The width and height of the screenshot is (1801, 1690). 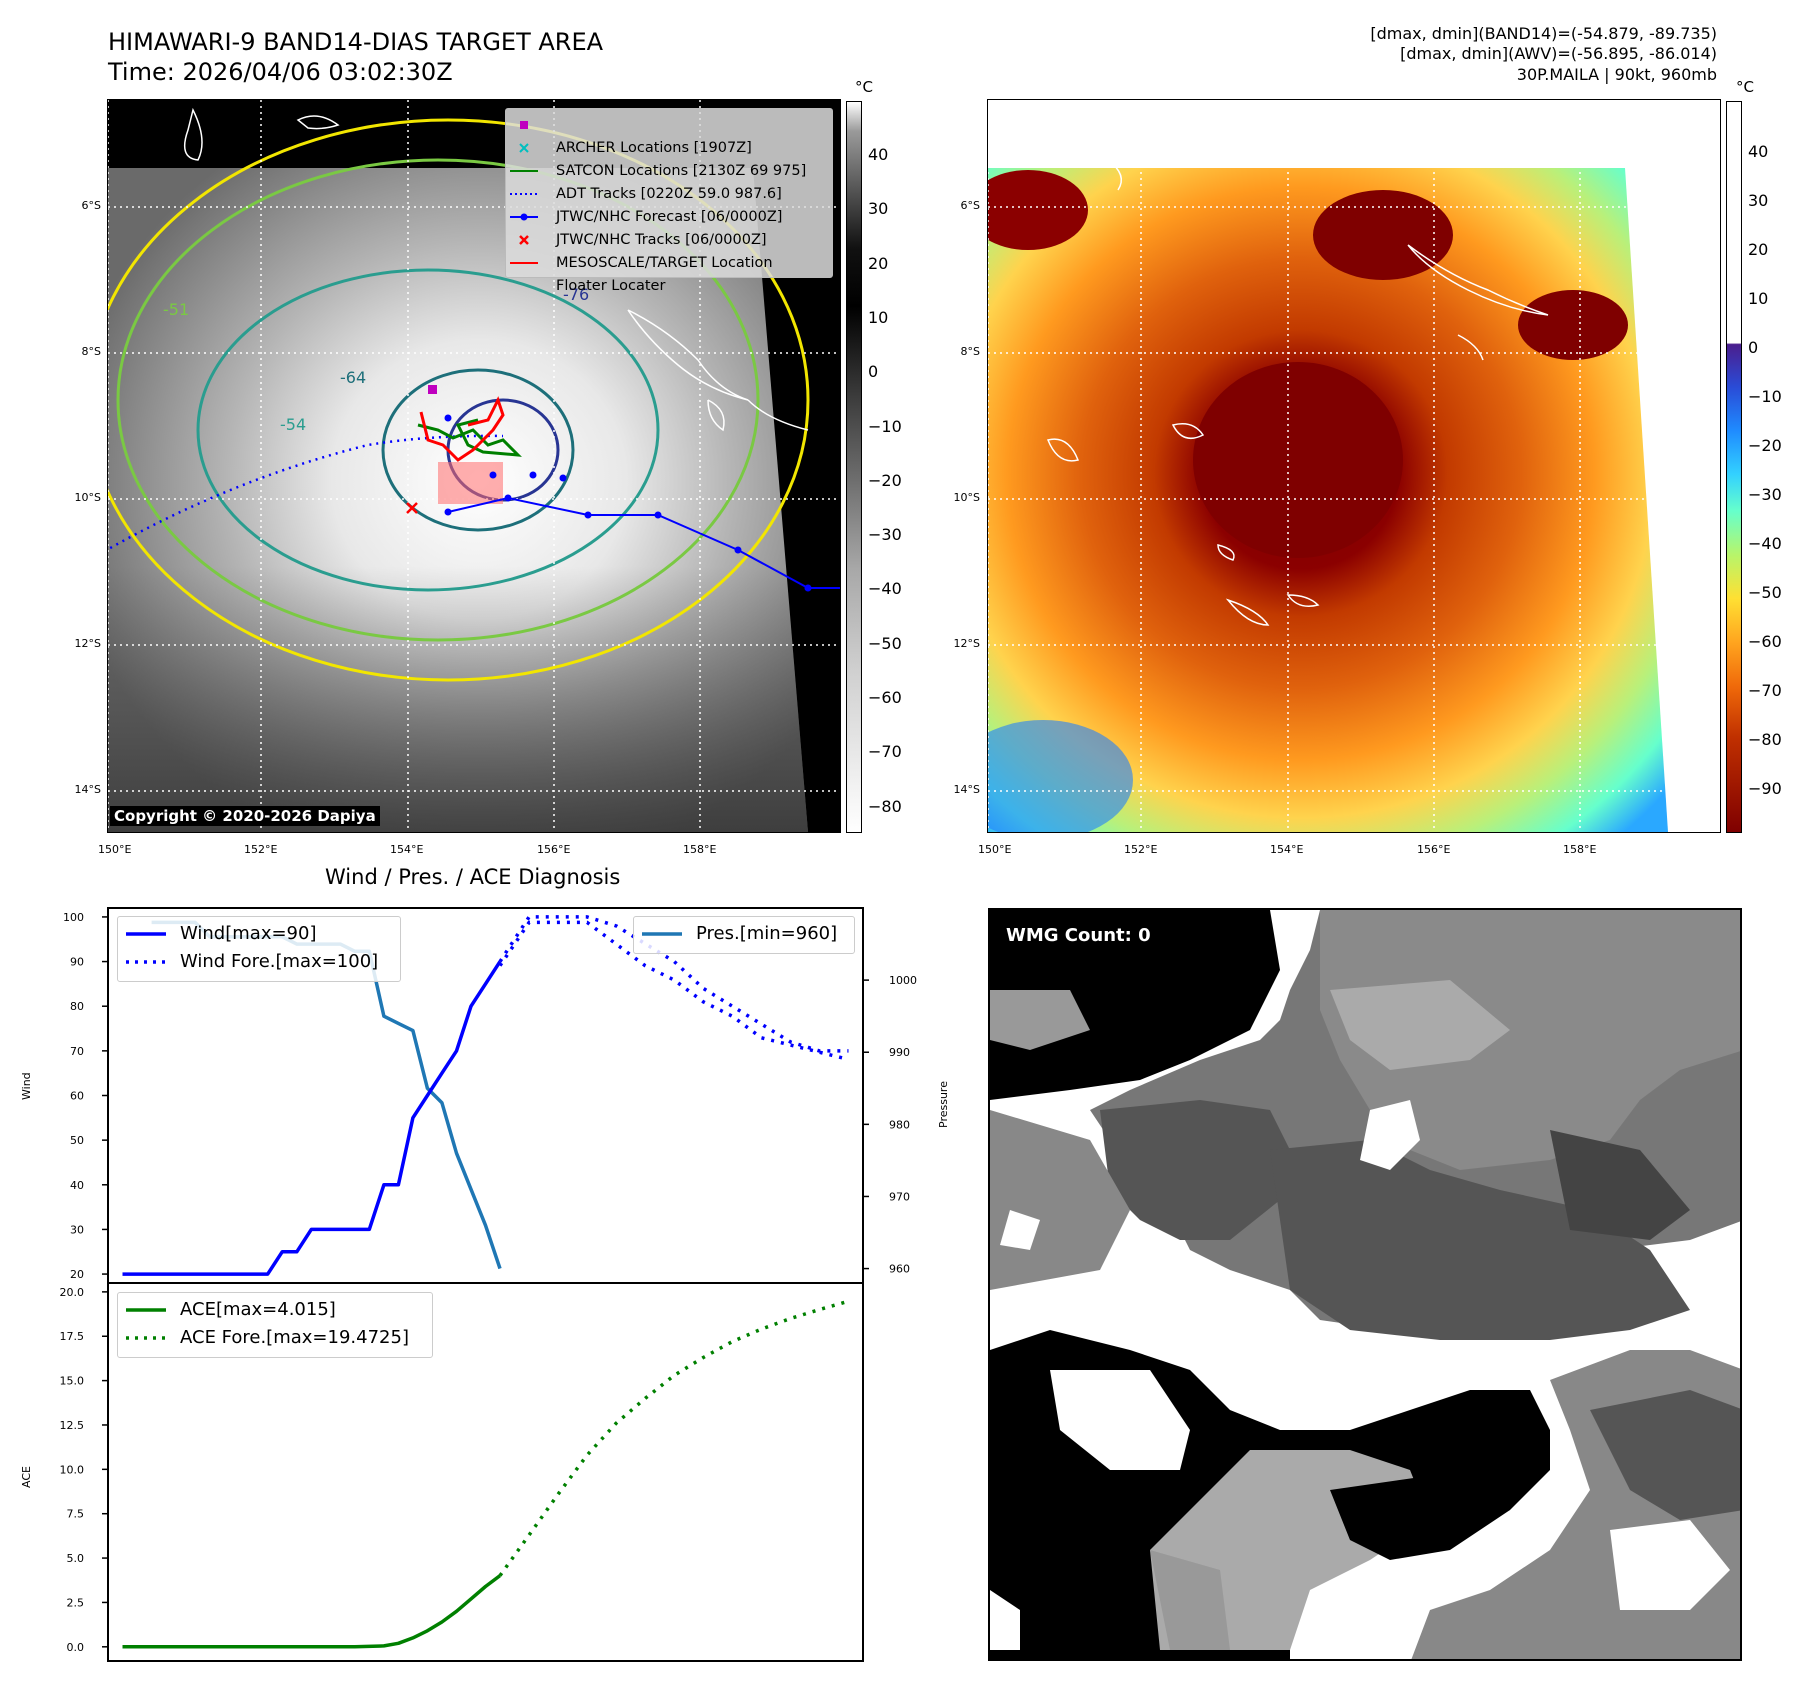 I want to click on pressure-tick-label: 960, so click(x=899, y=1269).